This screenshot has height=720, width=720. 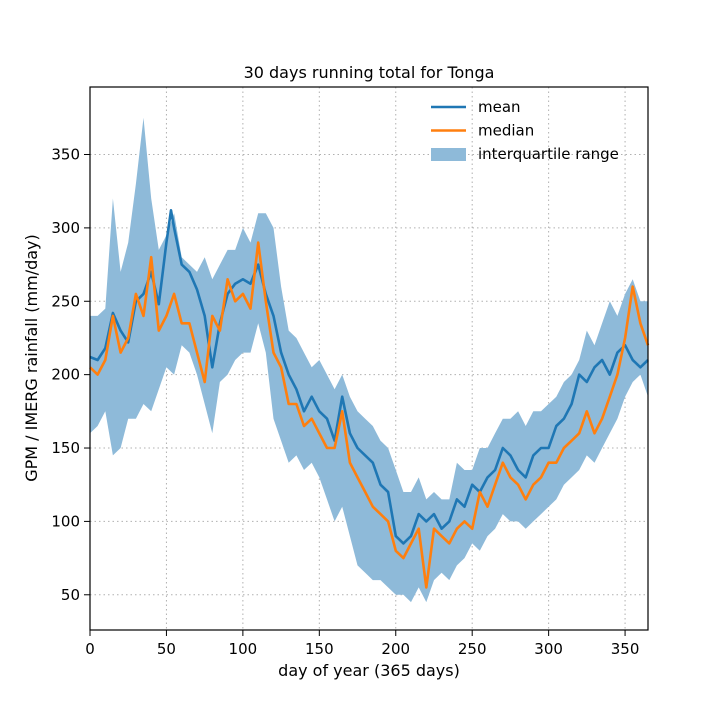 What do you see at coordinates (65, 375) in the screenshot?
I see `y-tick-label: 200` at bounding box center [65, 375].